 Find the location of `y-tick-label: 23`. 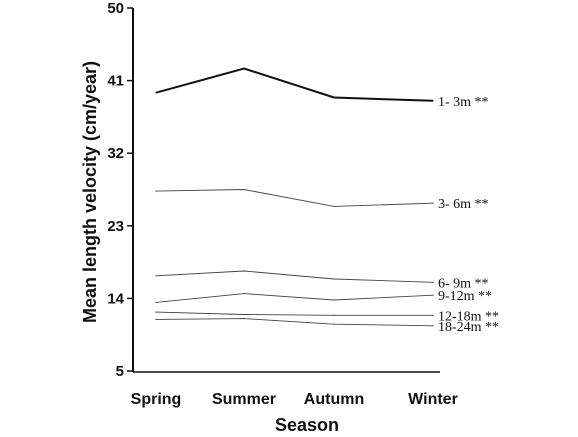

y-tick-label: 23 is located at coordinates (115, 226).